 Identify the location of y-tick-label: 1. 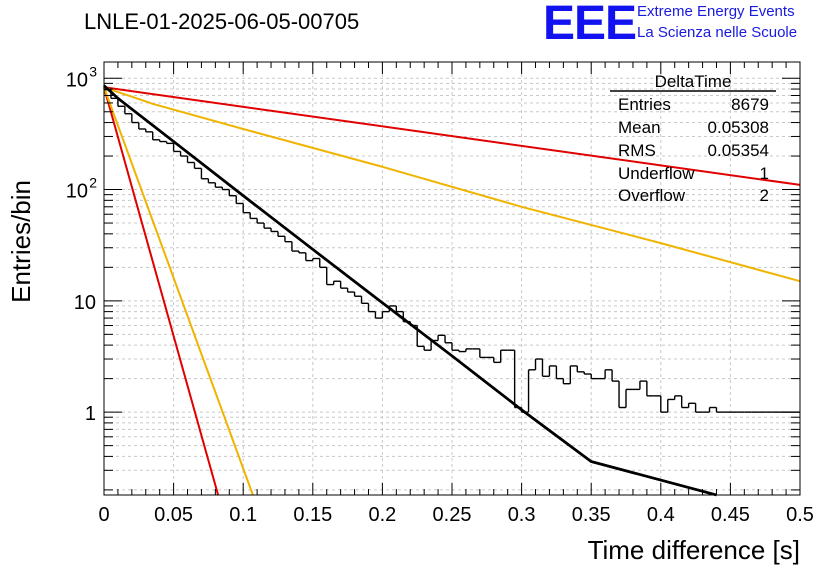
(90, 414).